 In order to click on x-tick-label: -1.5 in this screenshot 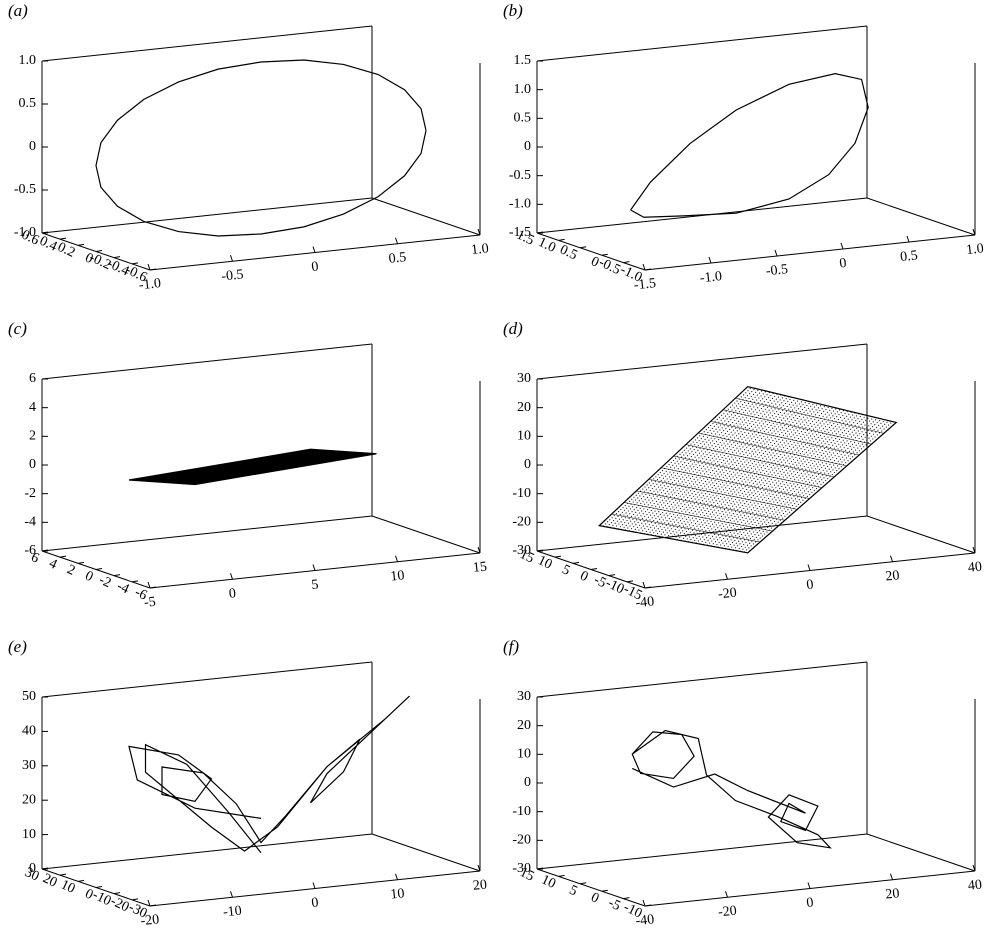, I will do `click(645, 284)`.